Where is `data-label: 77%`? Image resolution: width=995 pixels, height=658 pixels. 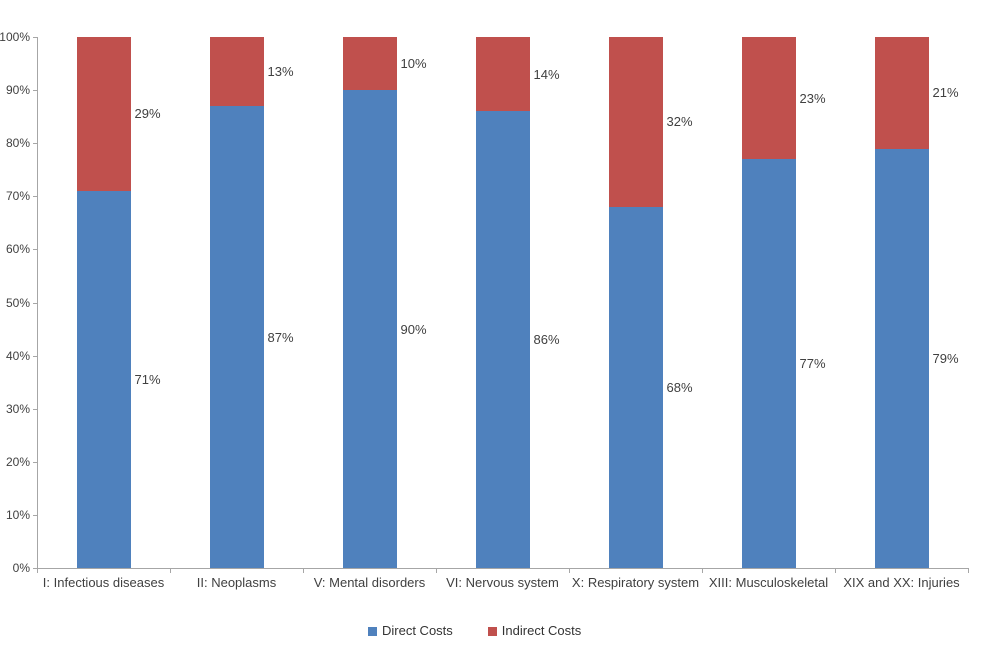 data-label: 77% is located at coordinates (812, 364).